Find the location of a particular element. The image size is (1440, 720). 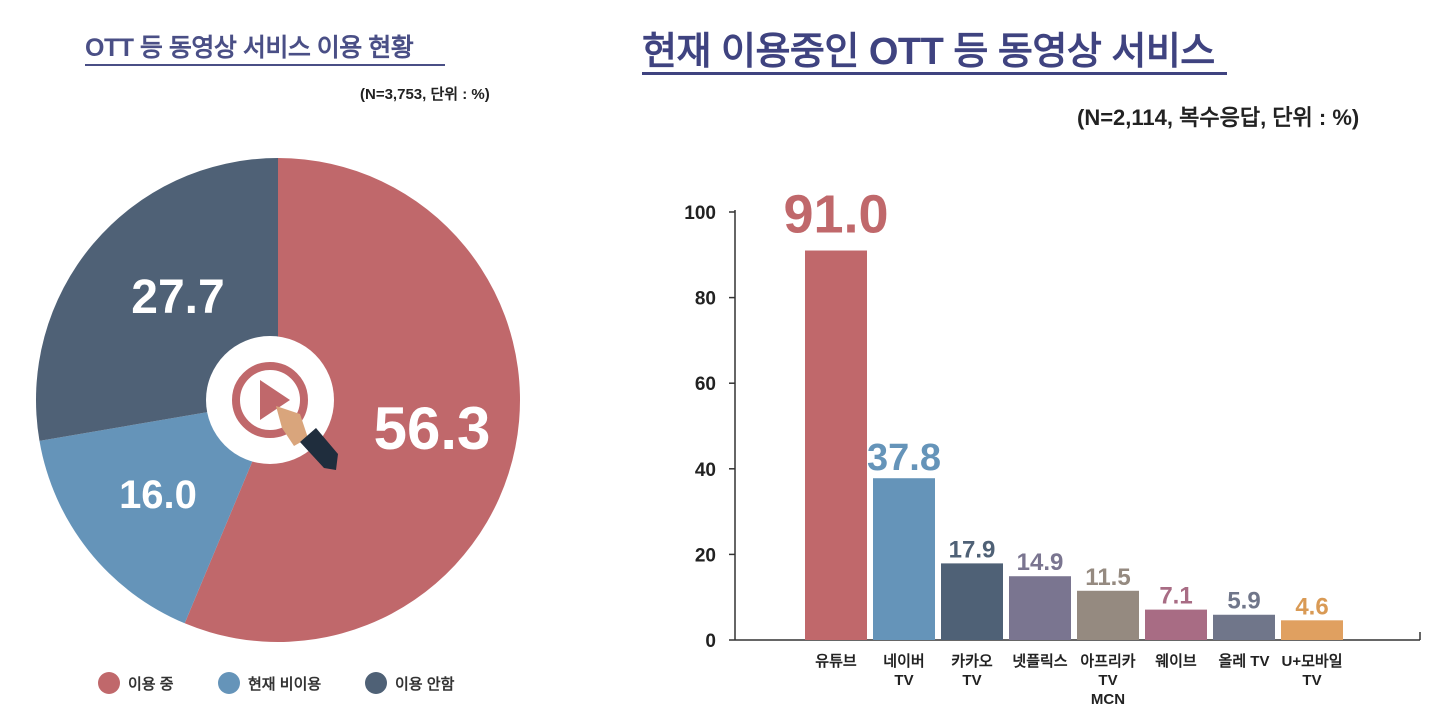

pie-value-label: 27.7 is located at coordinates (177, 297).